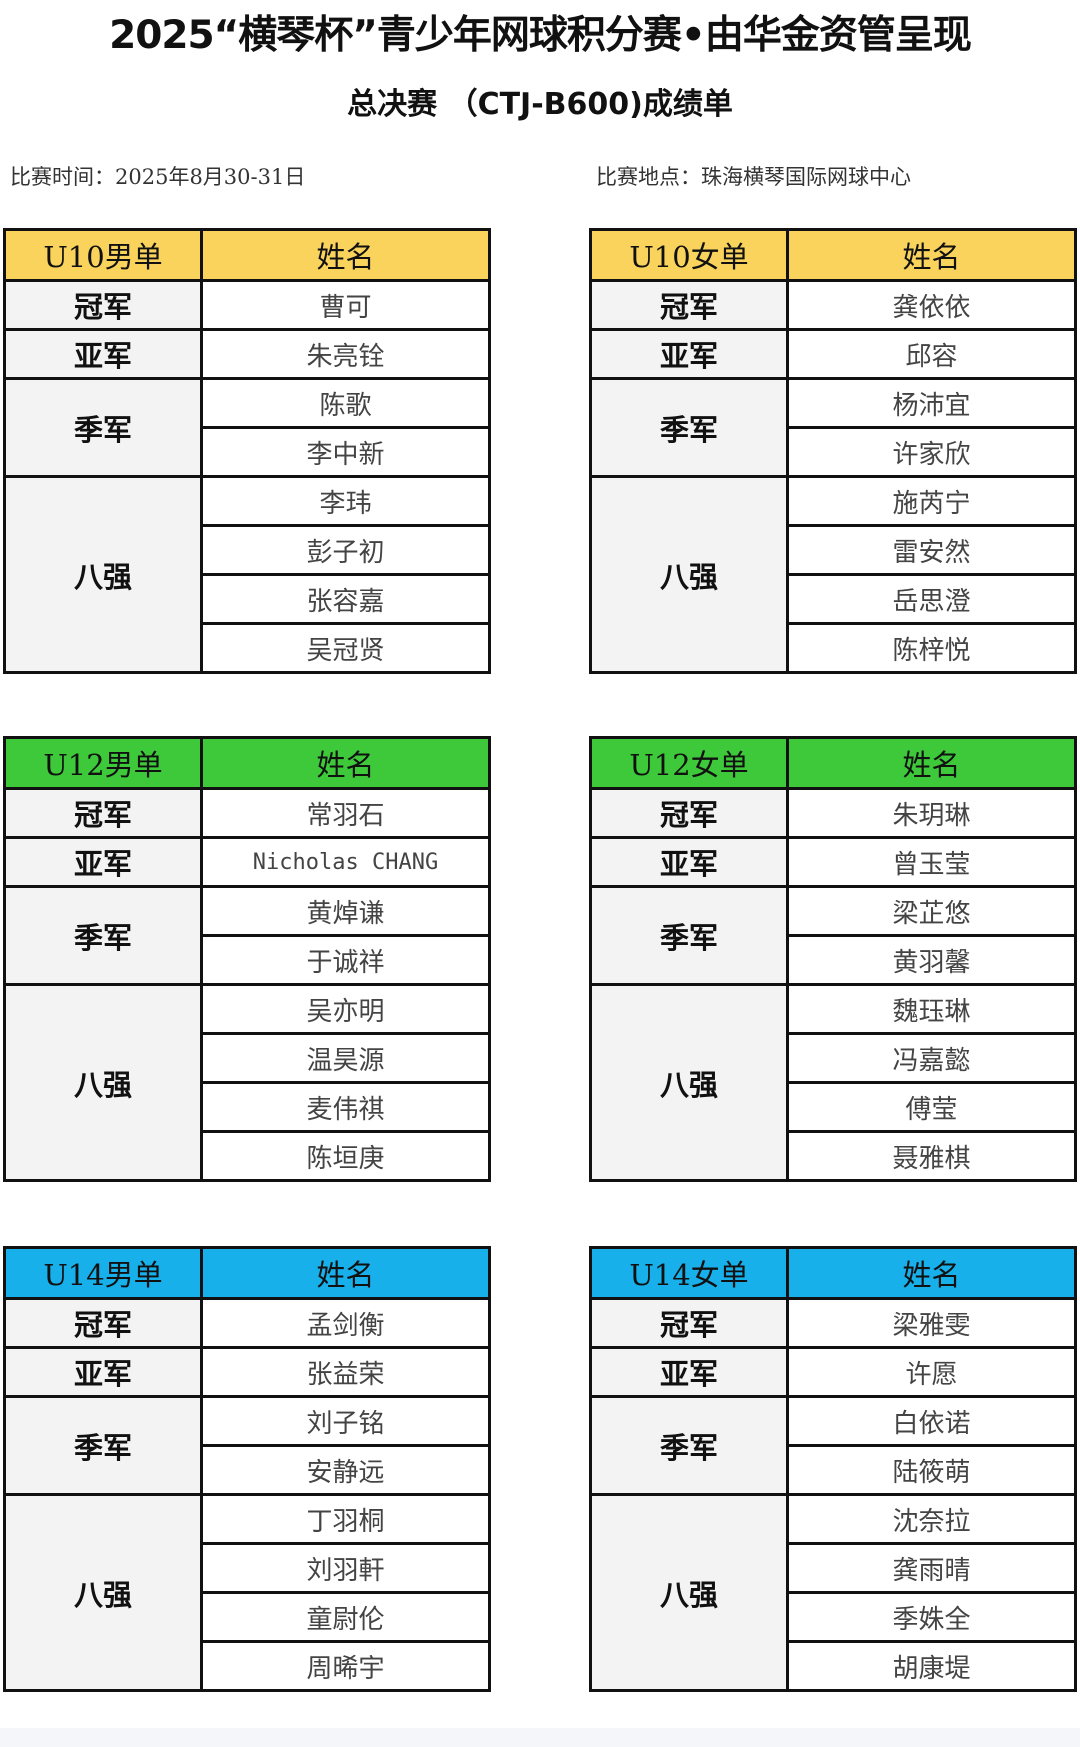 The width and height of the screenshot is (1080, 1747). I want to click on table-row: 冠军 孟剑衡, so click(247, 1323).